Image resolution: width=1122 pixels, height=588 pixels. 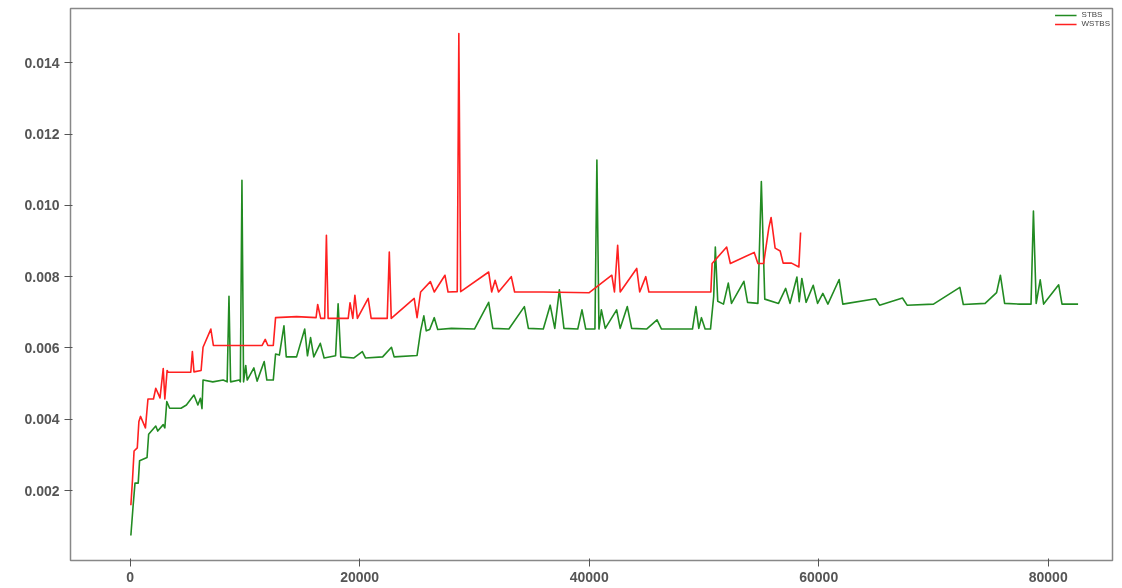 What do you see at coordinates (42, 134) in the screenshot?
I see `y-tick-label: 0.012` at bounding box center [42, 134].